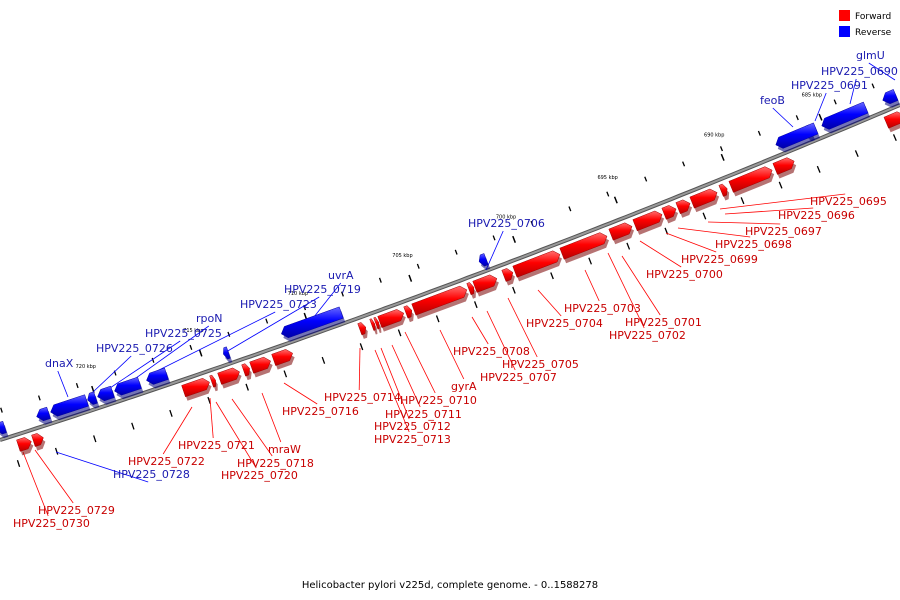  I want to click on gene-label-hpv225_0707: HPV225_0707, so click(518, 377).